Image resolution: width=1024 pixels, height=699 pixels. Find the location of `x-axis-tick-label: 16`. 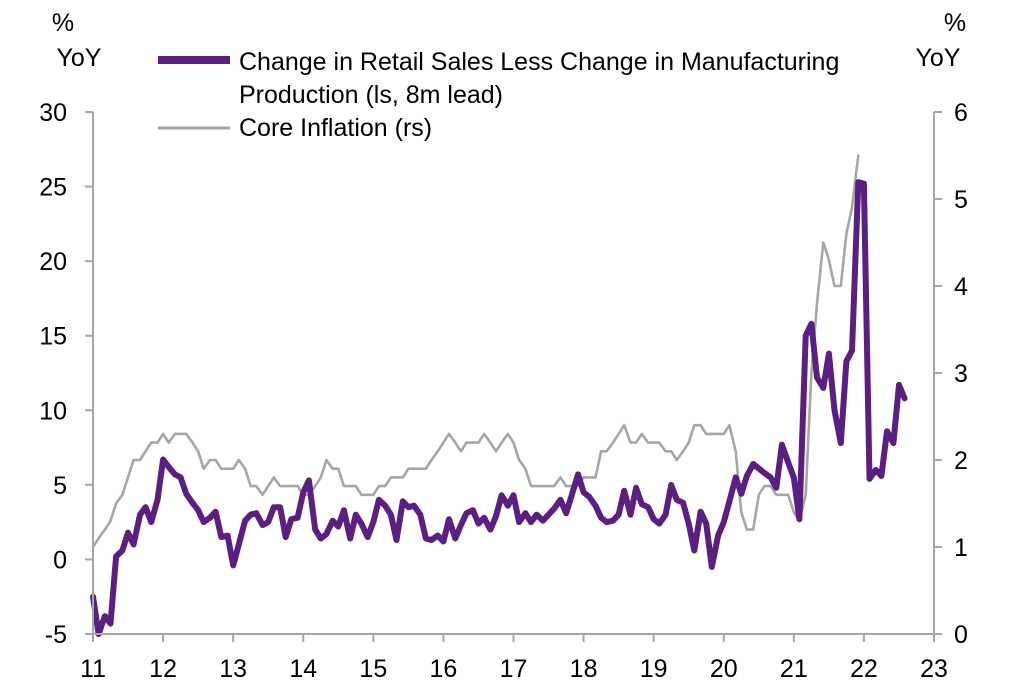

x-axis-tick-label: 16 is located at coordinates (444, 669).